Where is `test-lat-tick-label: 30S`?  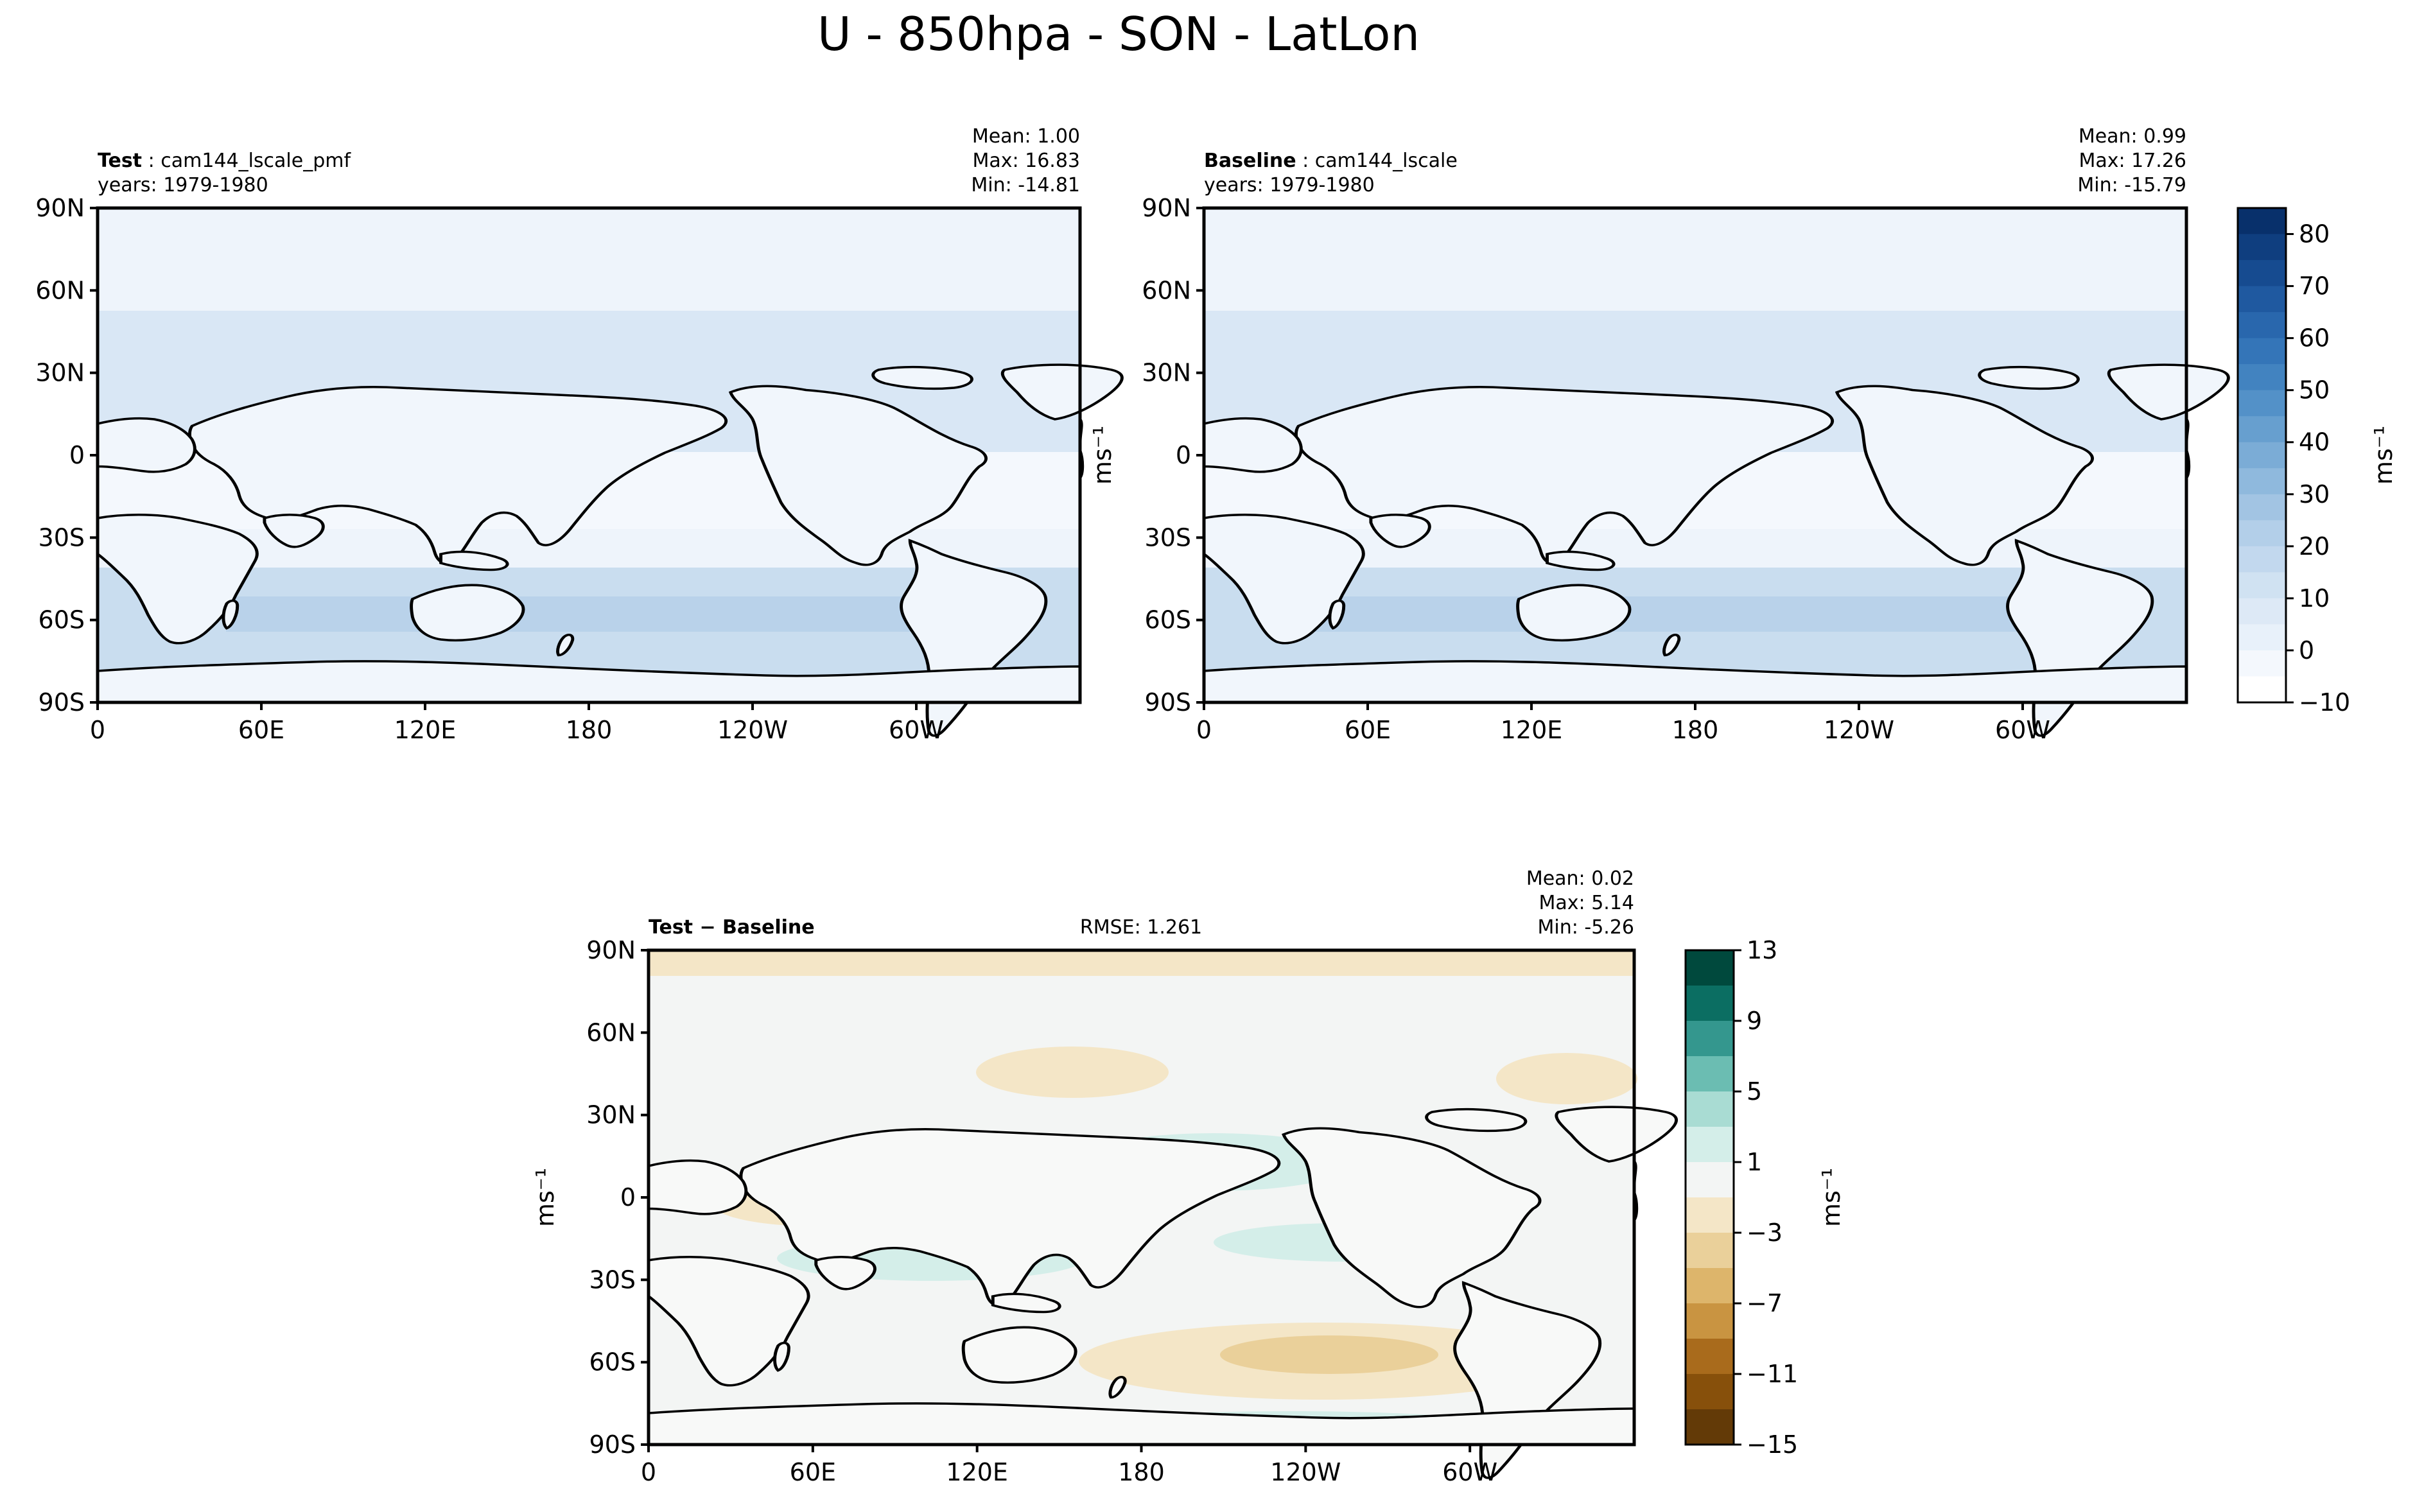
test-lat-tick-label: 30S is located at coordinates (62, 537).